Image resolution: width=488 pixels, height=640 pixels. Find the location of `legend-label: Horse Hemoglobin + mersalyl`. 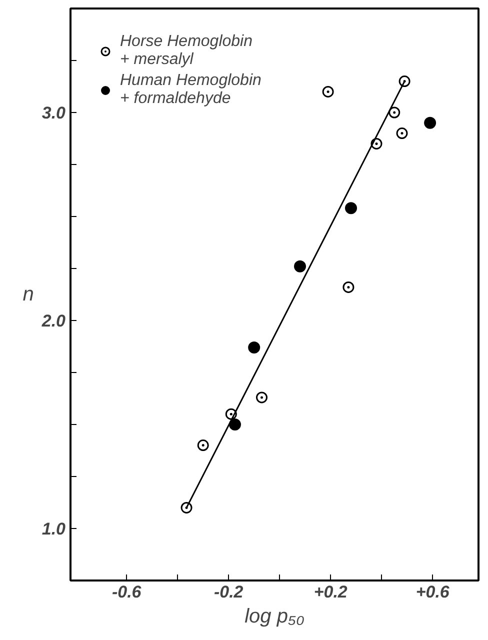

legend-label: Horse Hemoglobin + mersalyl is located at coordinates (186, 51).